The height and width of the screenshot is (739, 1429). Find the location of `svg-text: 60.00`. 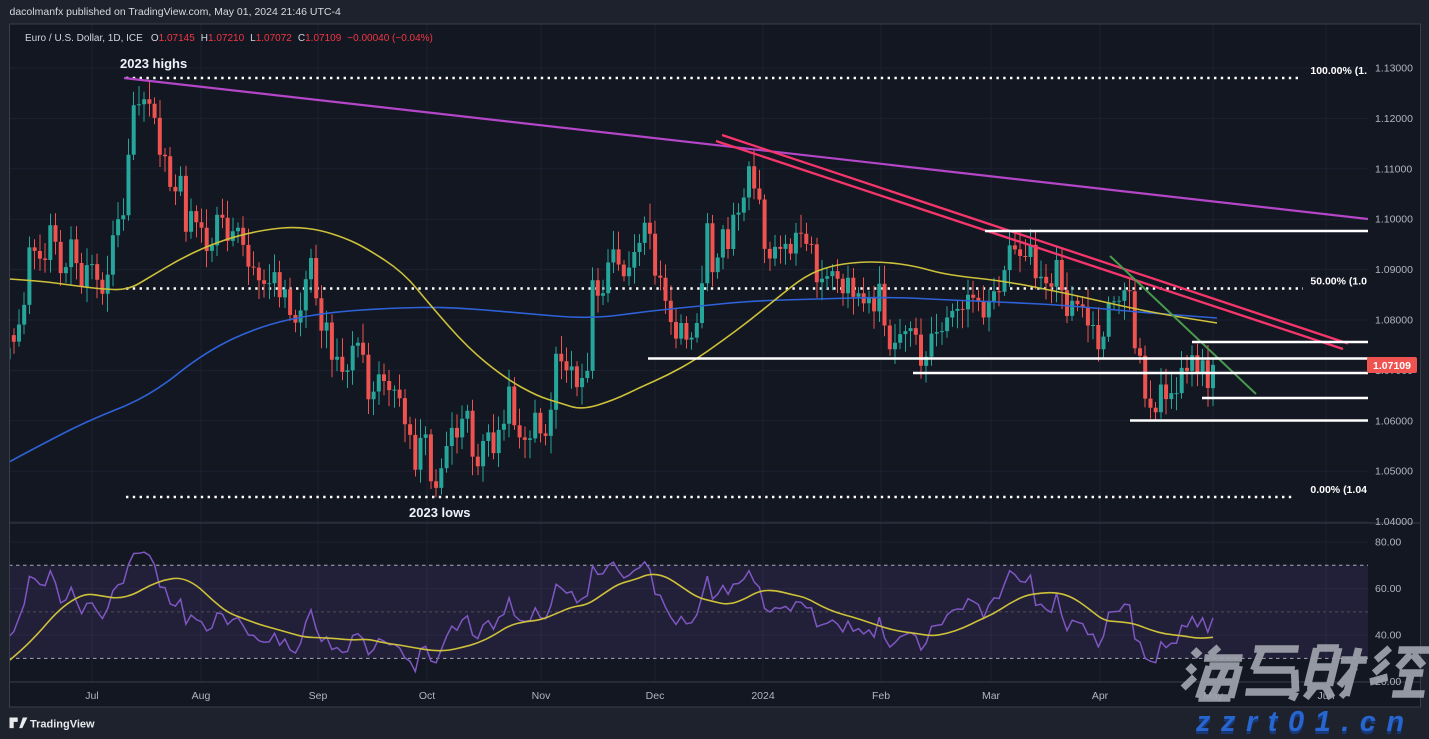

svg-text: 60.00 is located at coordinates (1388, 589).